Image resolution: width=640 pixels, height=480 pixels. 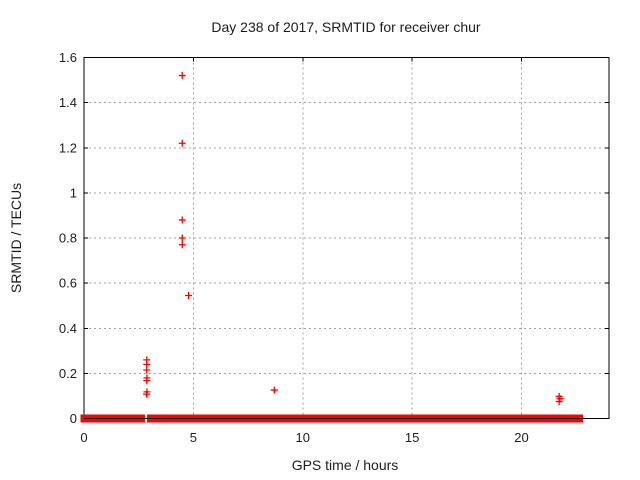 What do you see at coordinates (16, 238) in the screenshot?
I see `y-axis-label: SRMTID / TECUs` at bounding box center [16, 238].